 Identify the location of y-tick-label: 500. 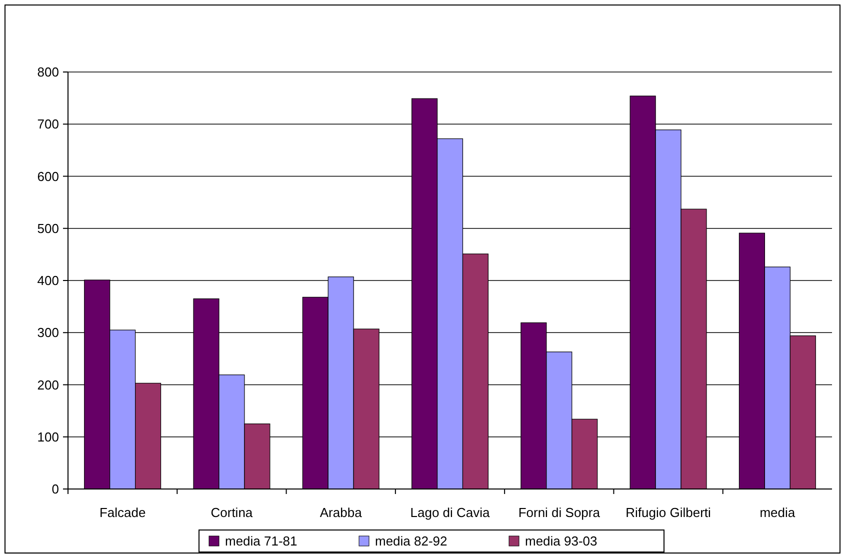
(48, 228).